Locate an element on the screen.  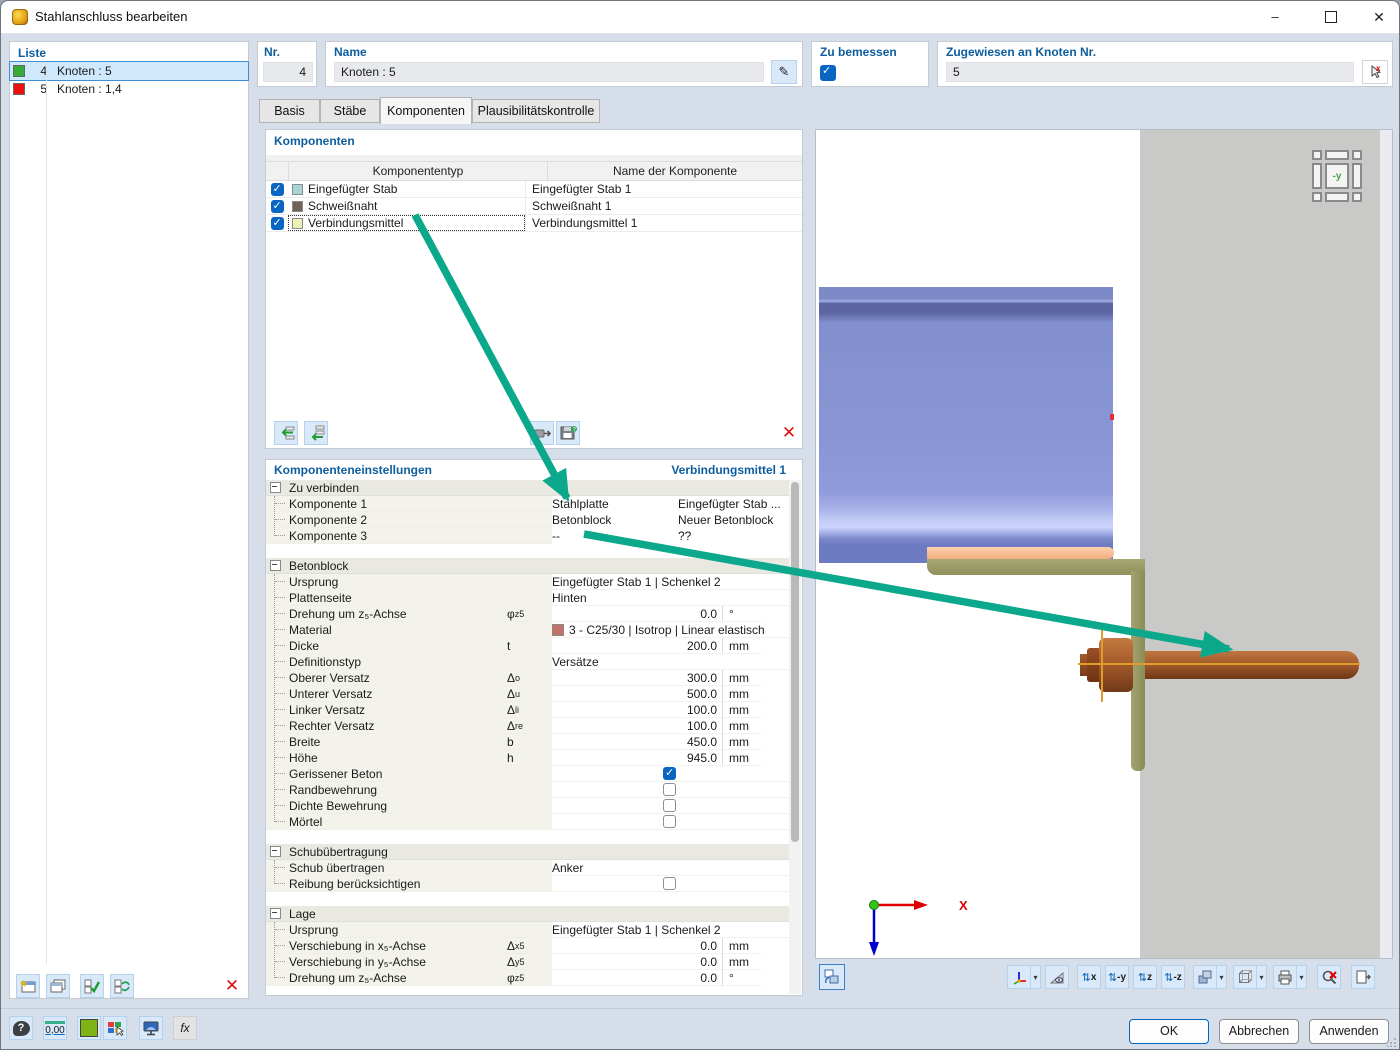
component-tool-icon is located at coordinates (542, 433).